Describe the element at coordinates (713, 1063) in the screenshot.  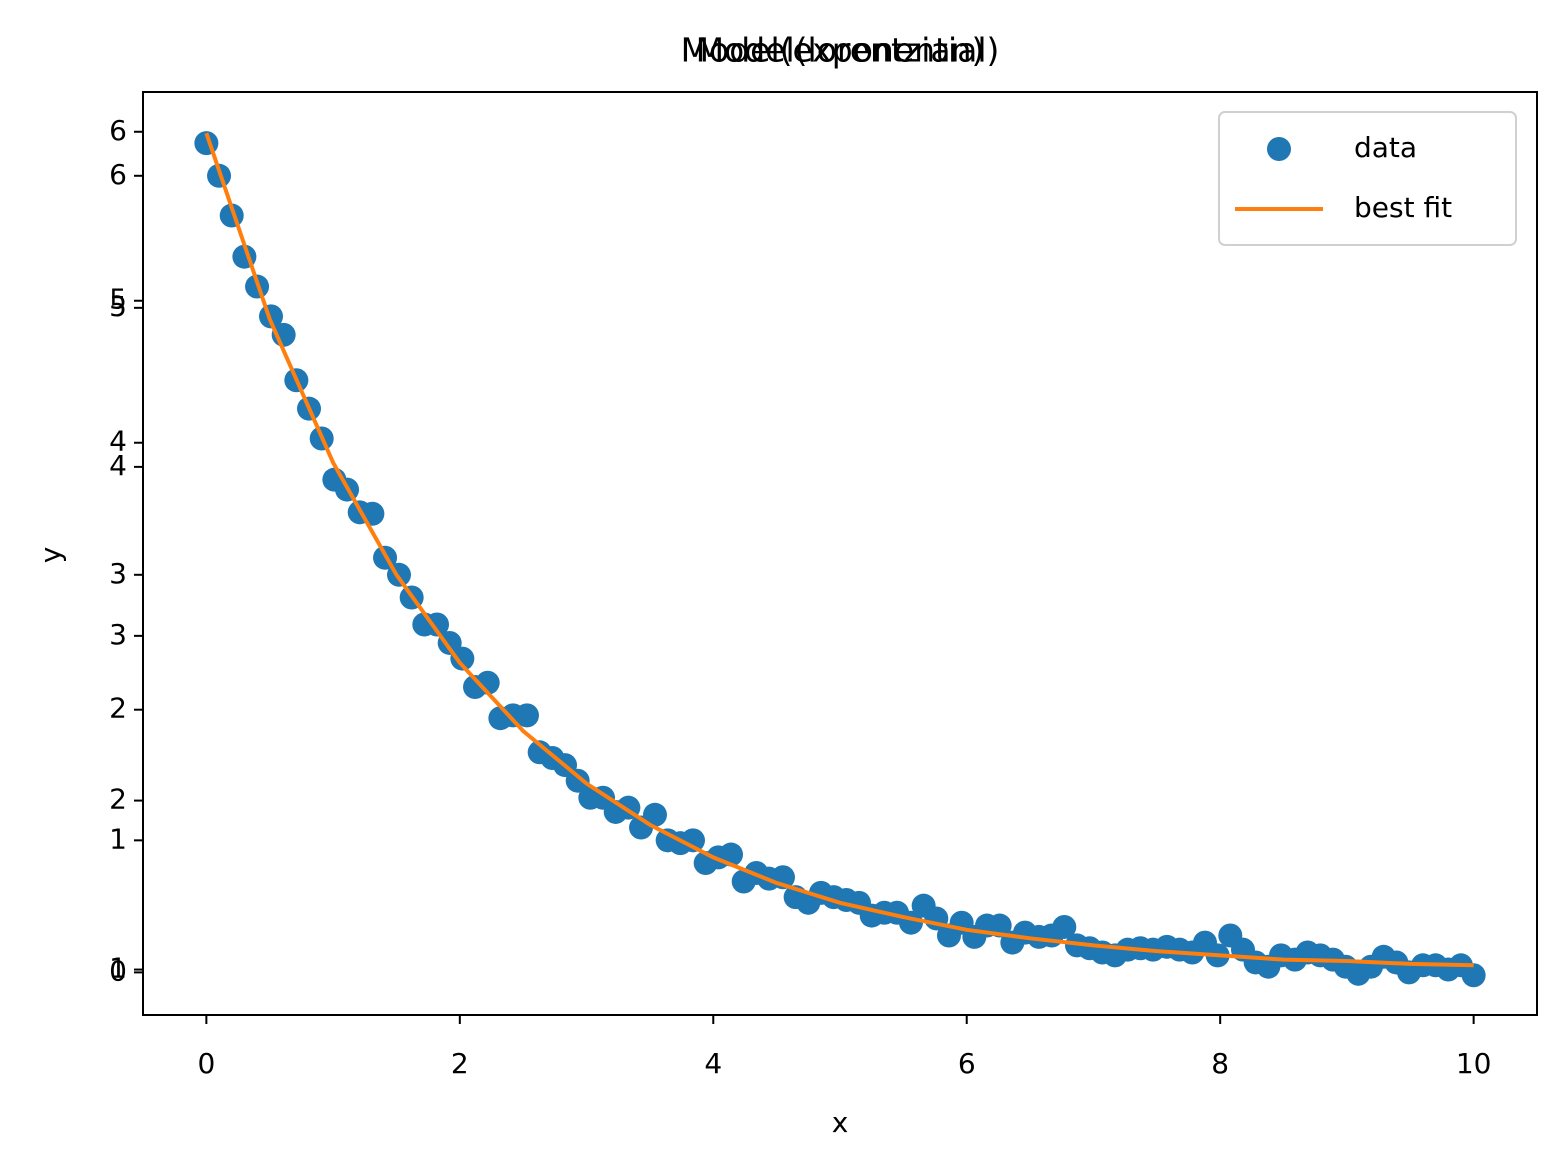
I see `x-tick-label: 4` at that location.